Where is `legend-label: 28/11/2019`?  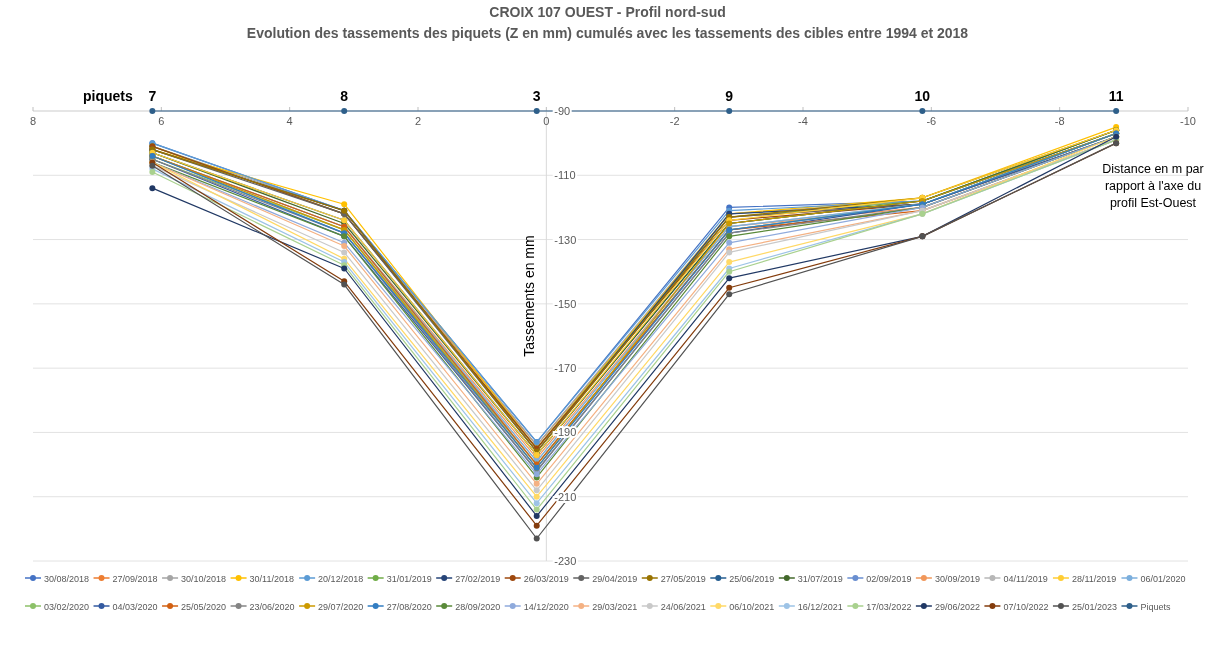 legend-label: 28/11/2019 is located at coordinates (1094, 578).